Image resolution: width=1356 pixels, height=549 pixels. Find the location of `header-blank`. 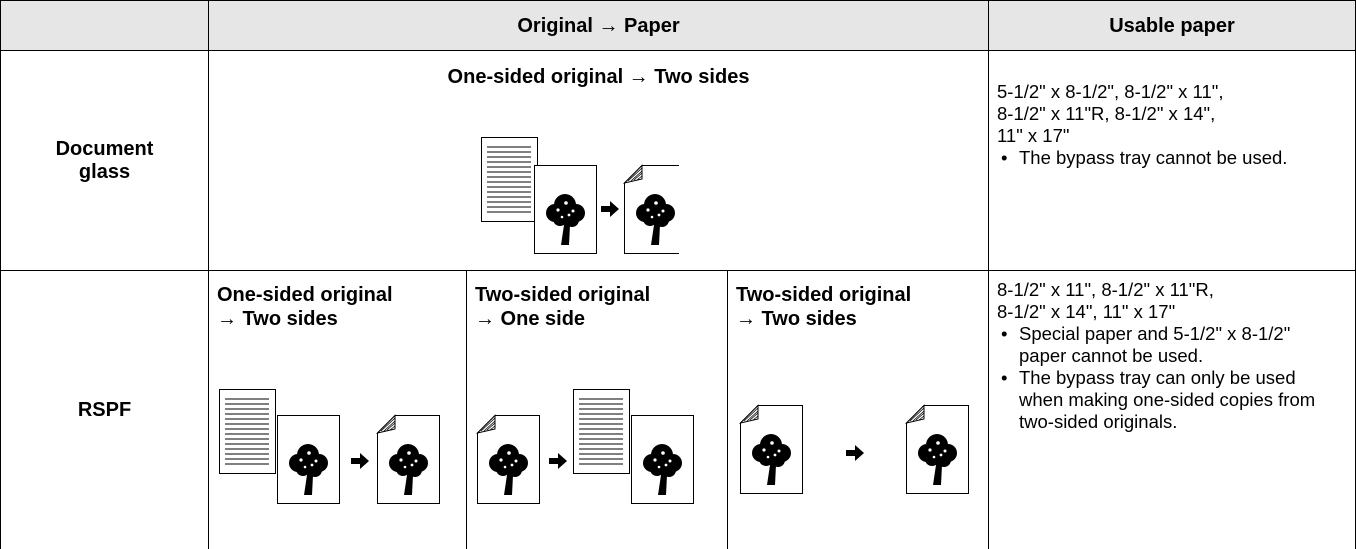

header-blank is located at coordinates (104, 25).